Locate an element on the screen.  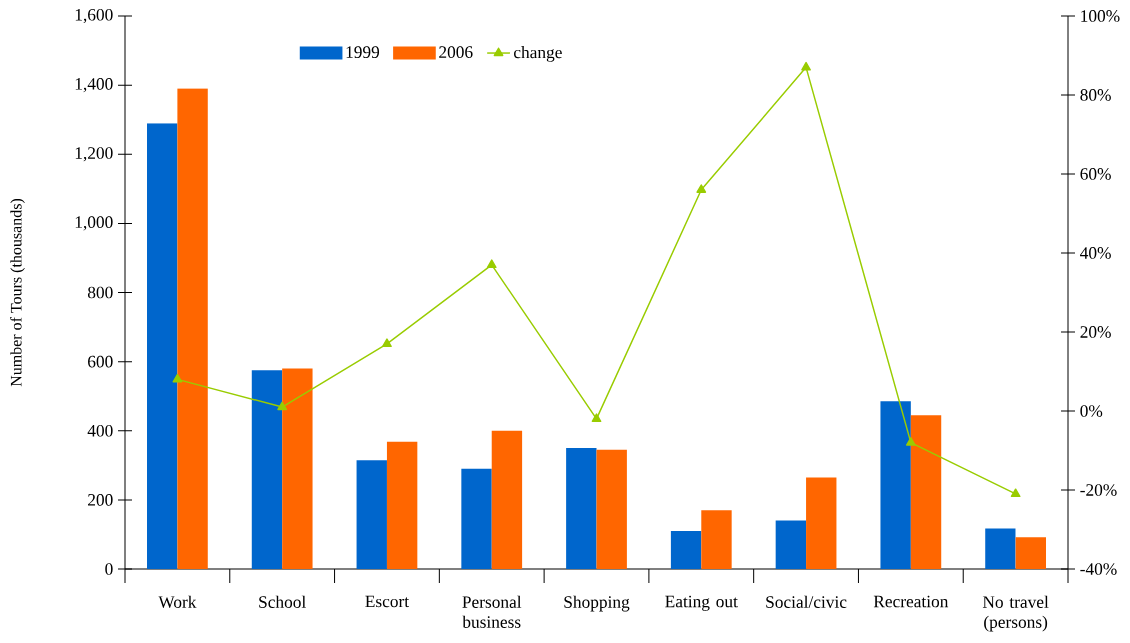
x-tick-label: No travel (persons) is located at coordinates (1015, 613).